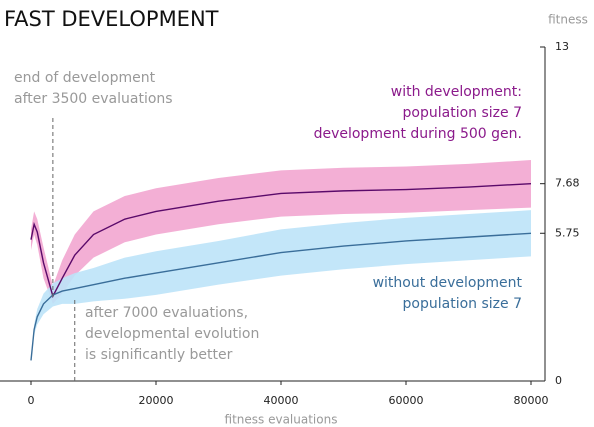  What do you see at coordinates (406, 400) in the screenshot?
I see `x-tick-label: 60000` at bounding box center [406, 400].